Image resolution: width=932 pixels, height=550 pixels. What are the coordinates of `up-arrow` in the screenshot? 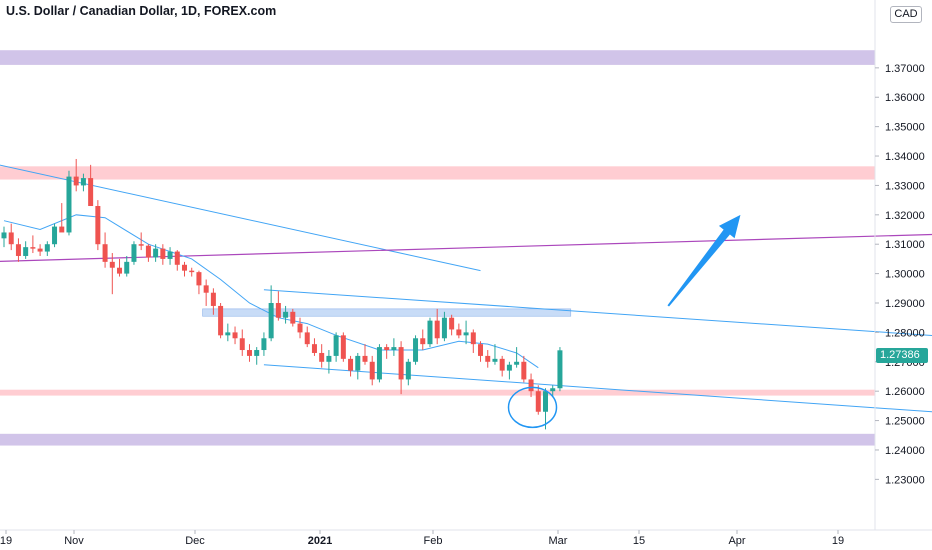 It's located at (704, 260).